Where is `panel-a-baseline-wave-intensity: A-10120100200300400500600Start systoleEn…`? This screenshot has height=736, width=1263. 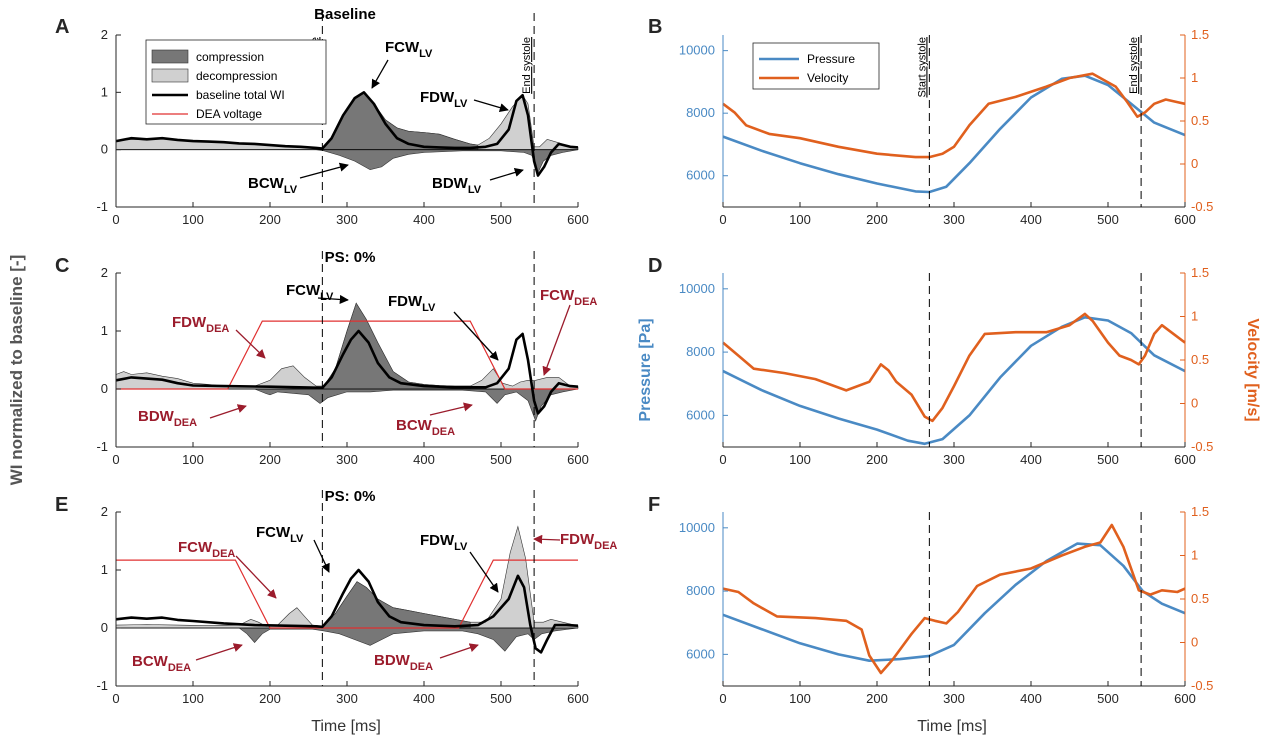 panel-a-baseline-wave-intensity: A-10120100200300400500600Start systoleEn… is located at coordinates (322, 116).